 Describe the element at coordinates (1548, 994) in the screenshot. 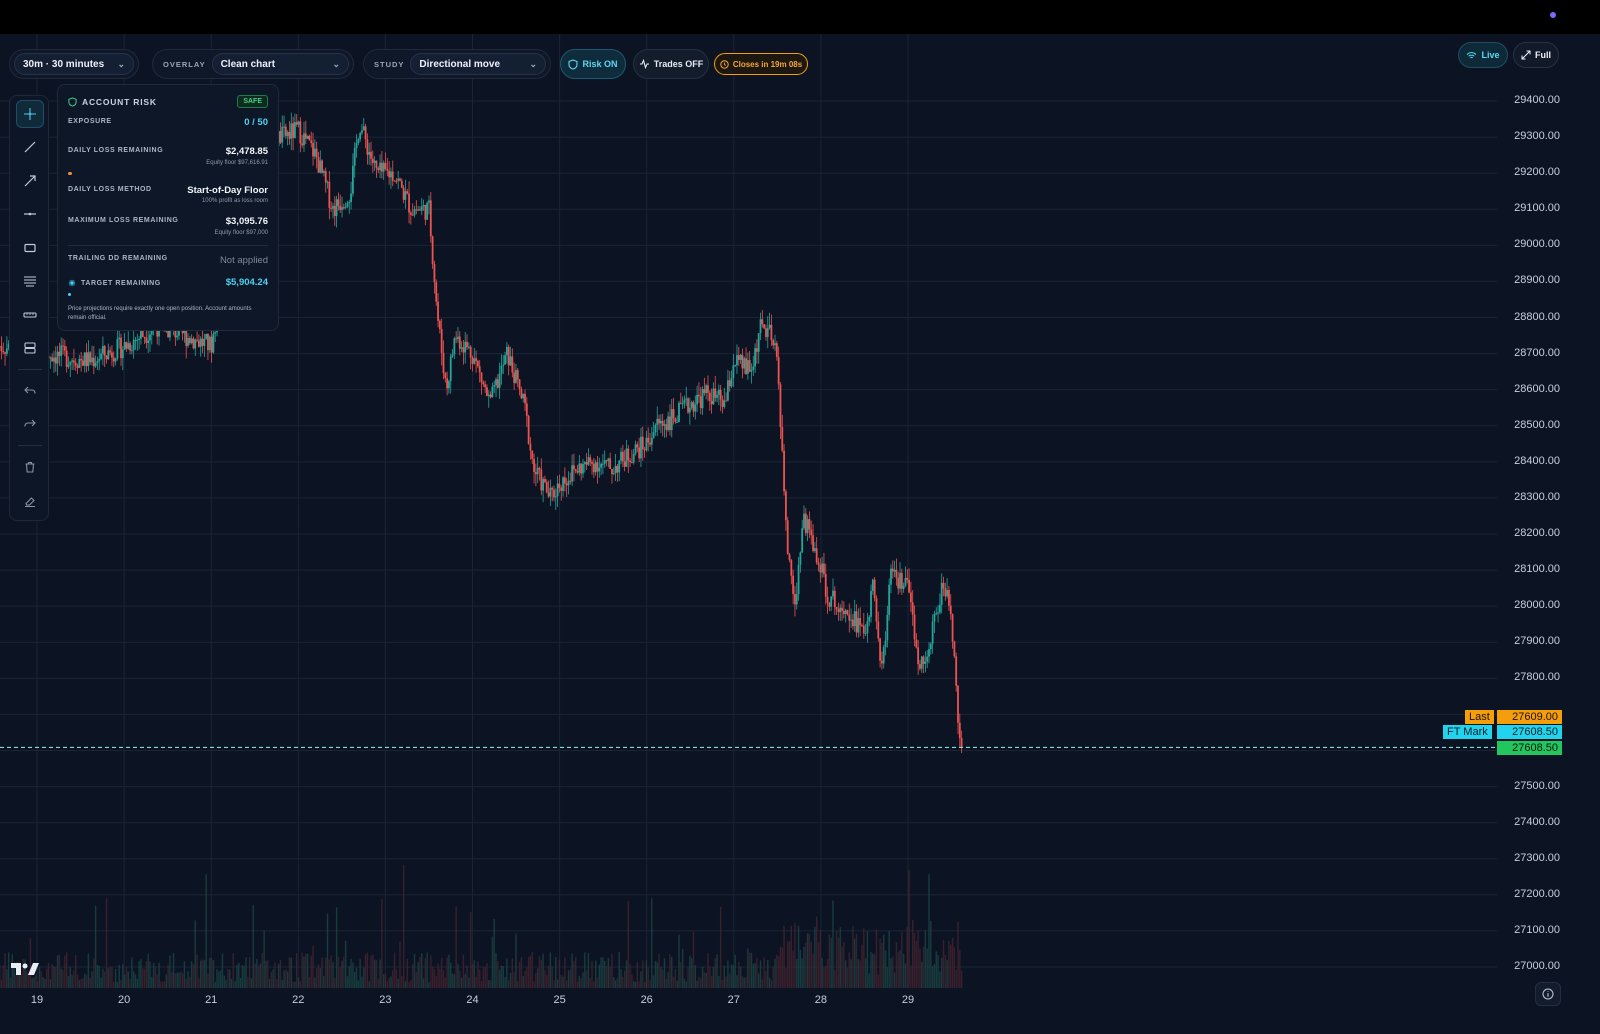

I see `chart-info-button` at that location.